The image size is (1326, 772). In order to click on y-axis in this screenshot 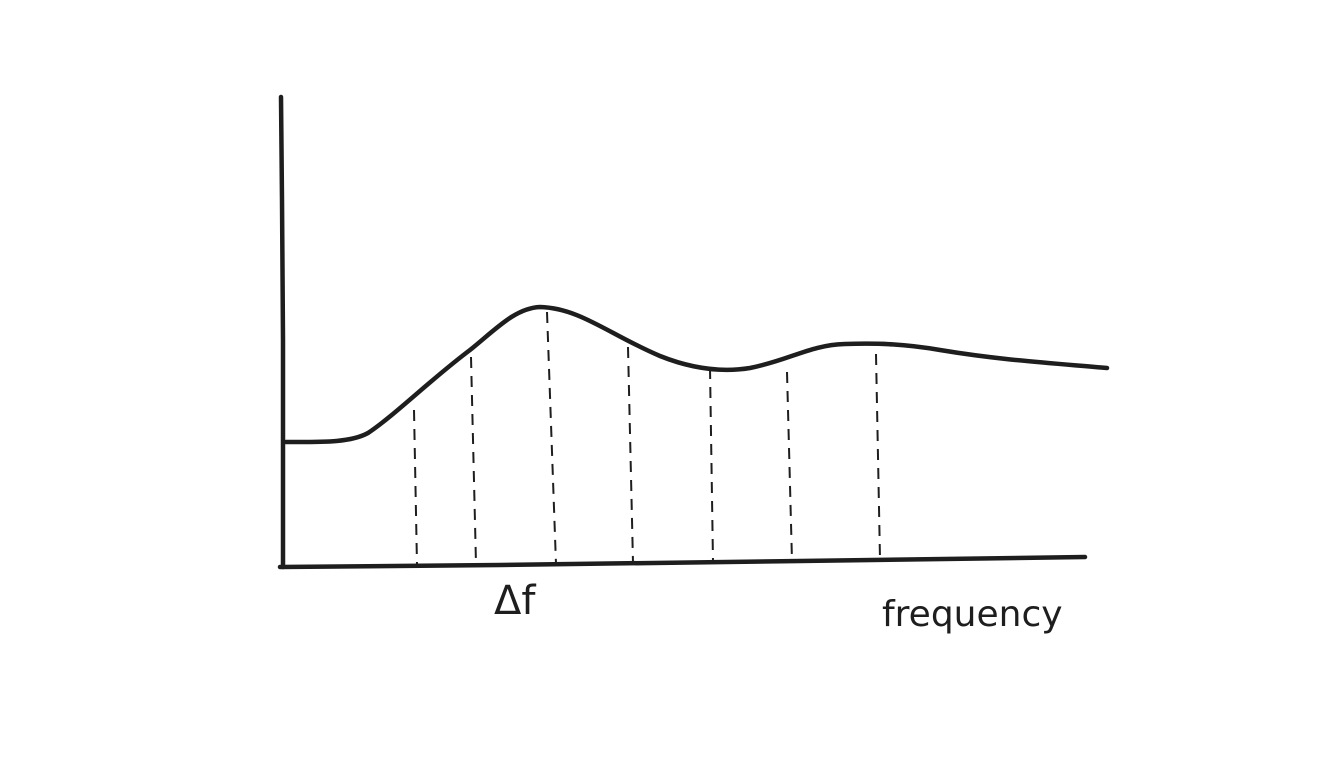, I will do `click(282, 332)`.